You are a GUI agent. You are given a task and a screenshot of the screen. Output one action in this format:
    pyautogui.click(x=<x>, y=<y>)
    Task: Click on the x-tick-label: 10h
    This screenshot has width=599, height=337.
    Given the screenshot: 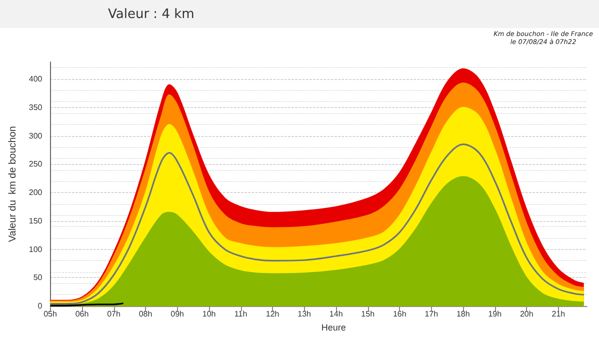 What is the action you would take?
    pyautogui.click(x=209, y=314)
    